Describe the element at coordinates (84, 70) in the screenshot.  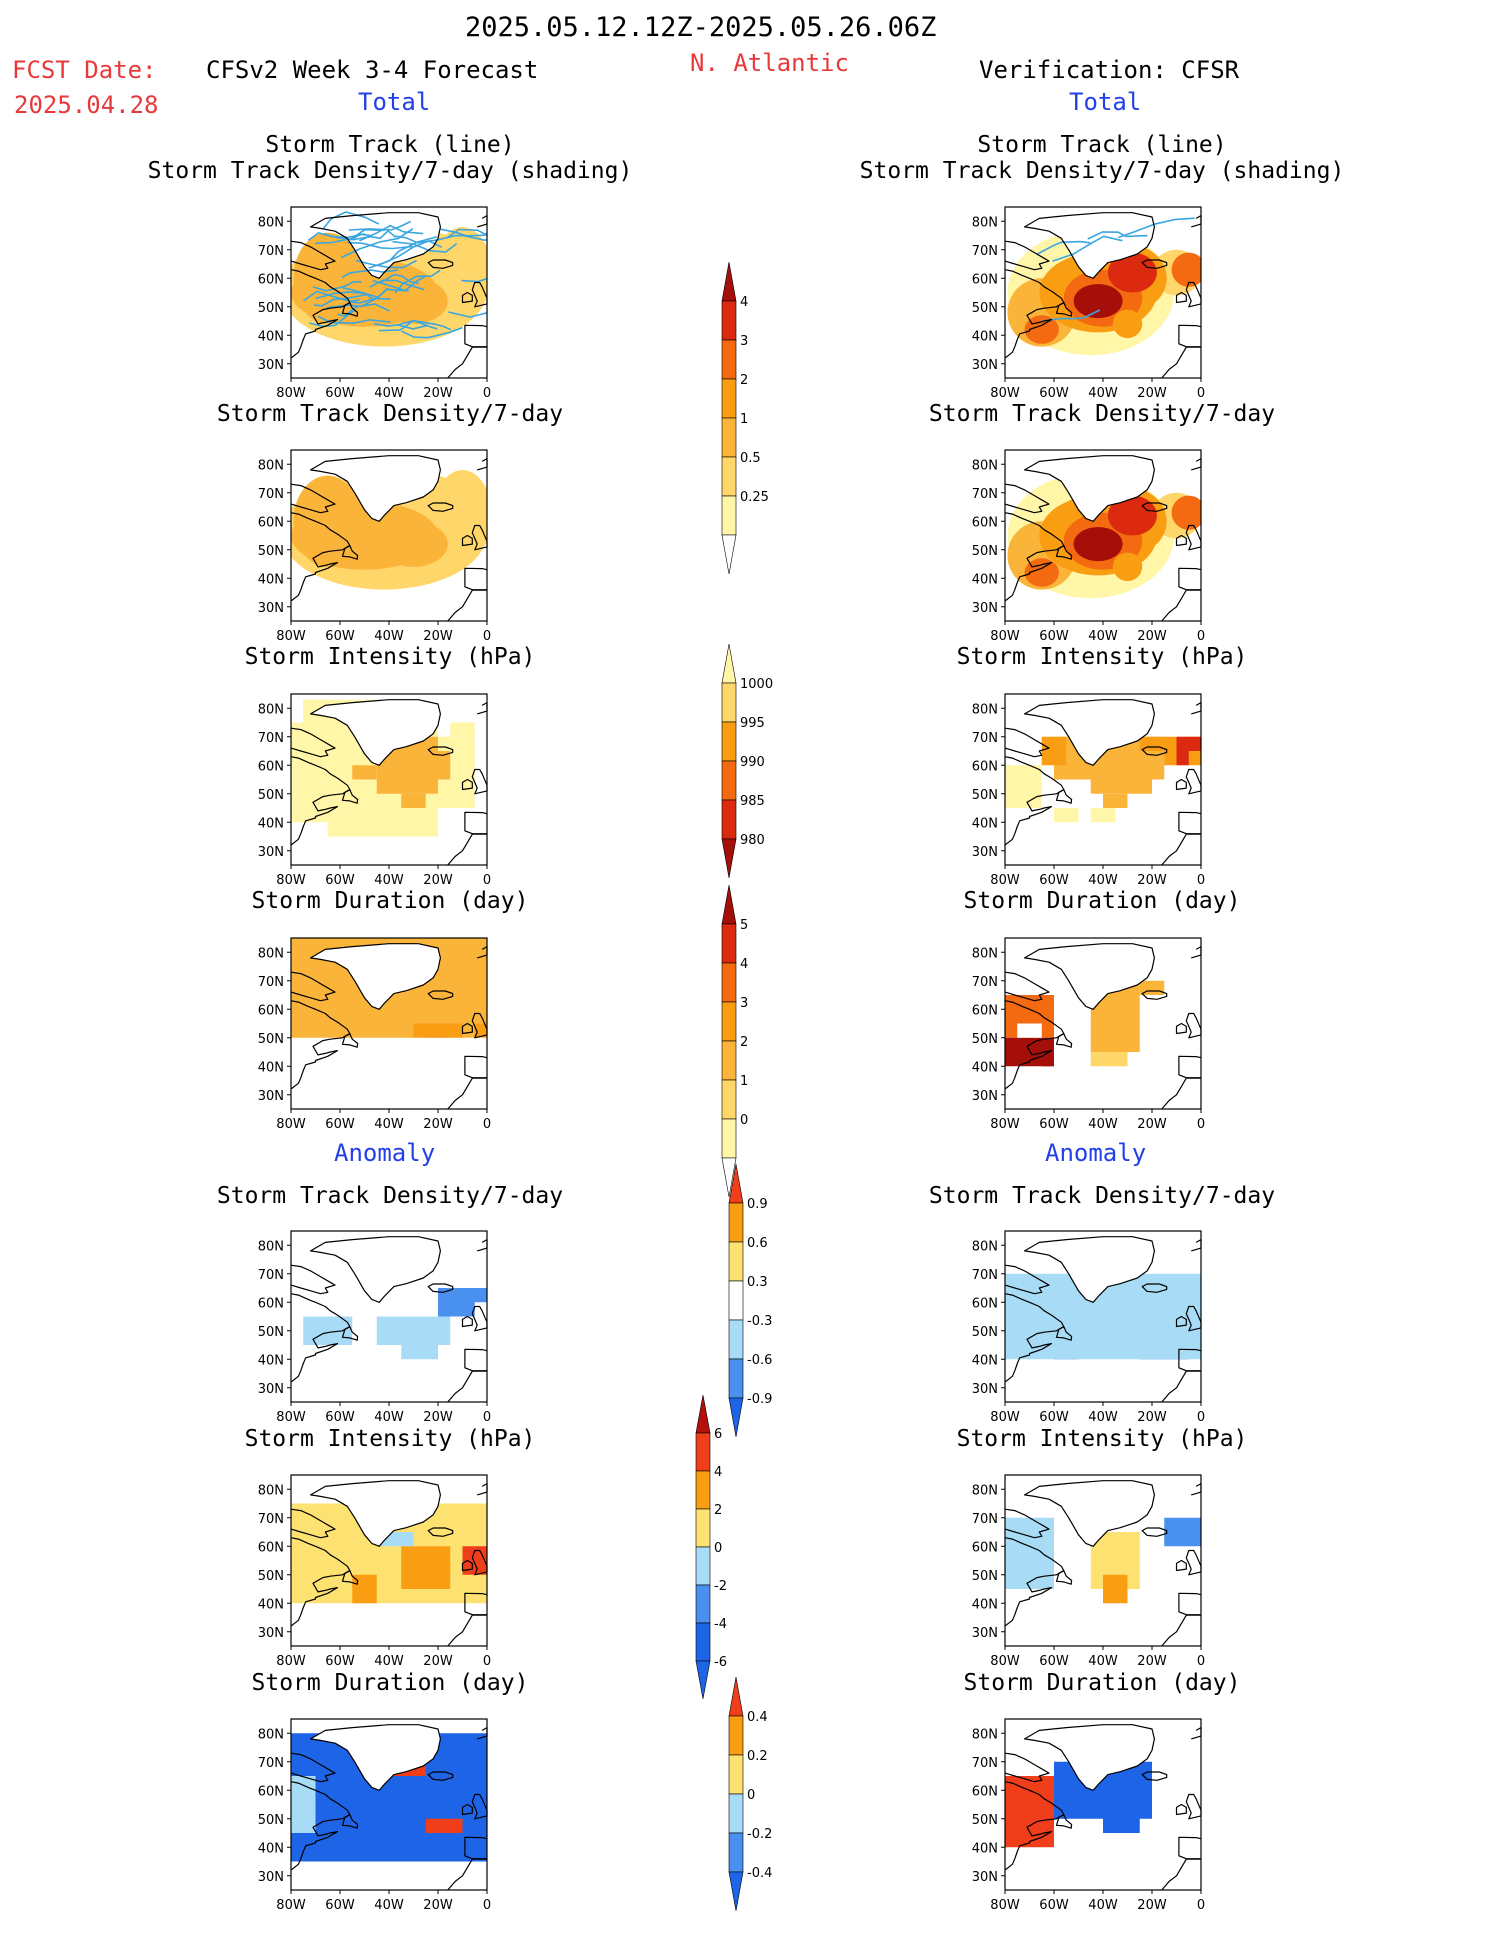
I see `fcst-date-label: FCST Date:` at that location.